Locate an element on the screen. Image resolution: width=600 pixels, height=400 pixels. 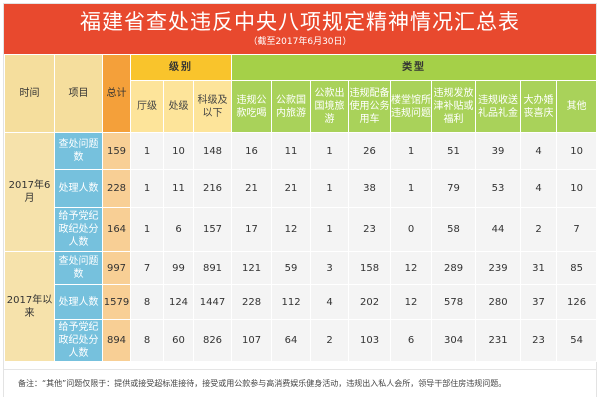
level-cell: 148 is located at coordinates (212, 151).